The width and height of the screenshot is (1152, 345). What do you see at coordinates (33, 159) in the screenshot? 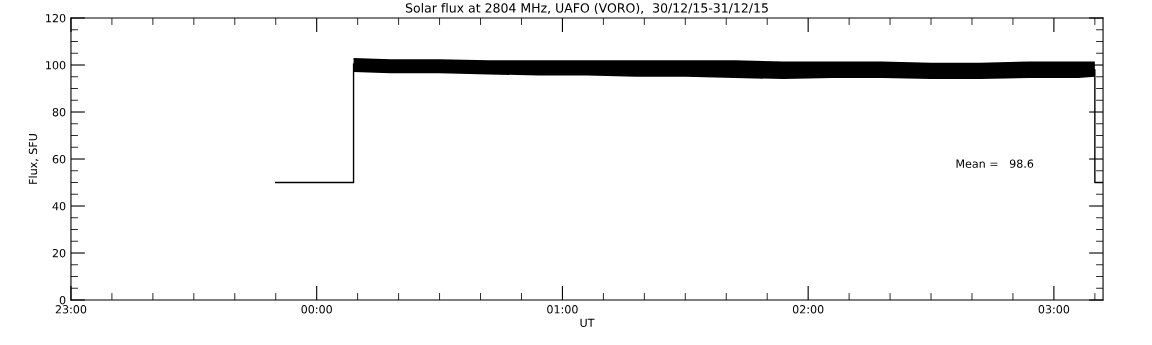
I see `y-axis-title: Flux, SFU` at bounding box center [33, 159].